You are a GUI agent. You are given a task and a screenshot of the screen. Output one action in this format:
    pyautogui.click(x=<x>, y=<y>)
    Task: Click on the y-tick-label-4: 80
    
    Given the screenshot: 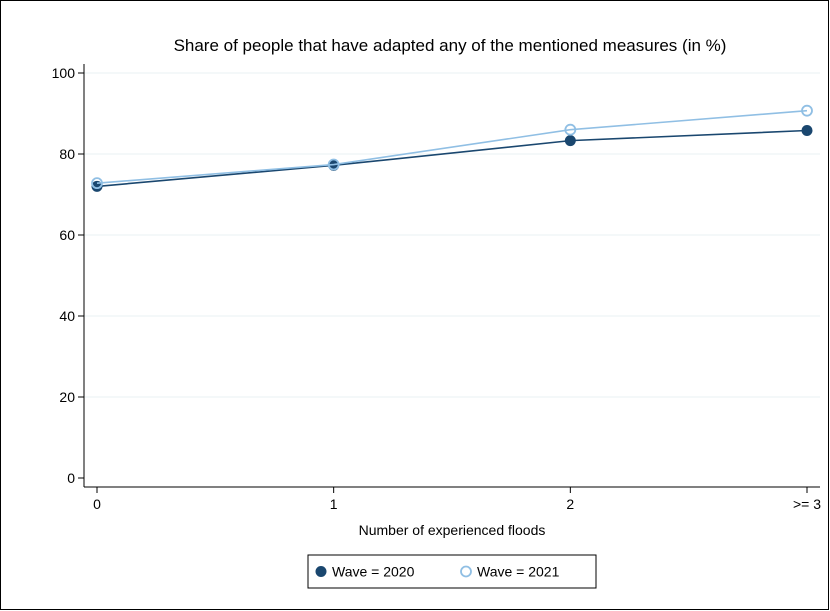 What is the action you would take?
    pyautogui.click(x=67, y=154)
    